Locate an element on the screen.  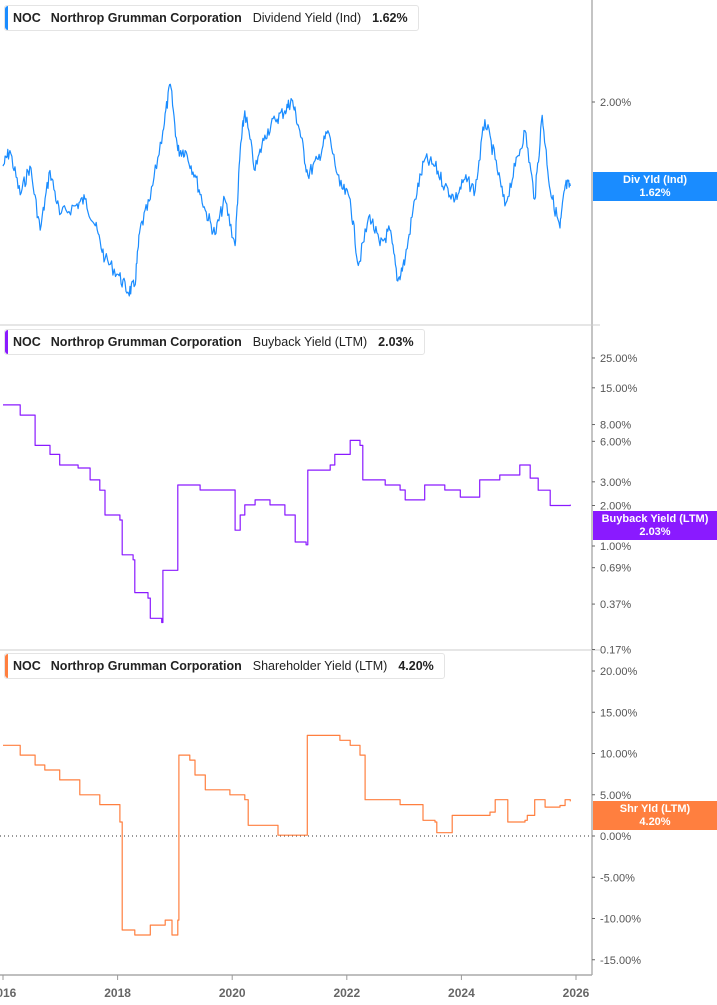
legend-metric: Buyback Yield (LTM) is located at coordinates (310, 342).